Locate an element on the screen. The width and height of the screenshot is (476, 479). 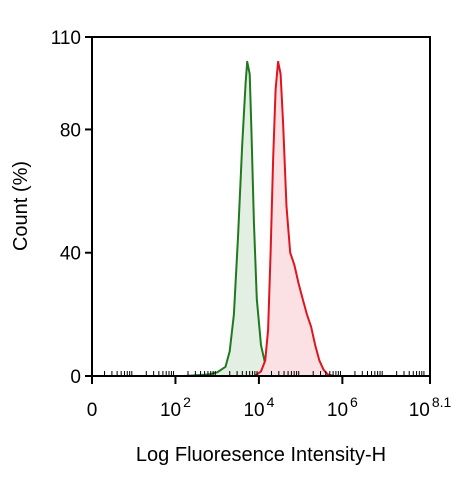
y-tick-label: 110 is located at coordinates (66, 38).